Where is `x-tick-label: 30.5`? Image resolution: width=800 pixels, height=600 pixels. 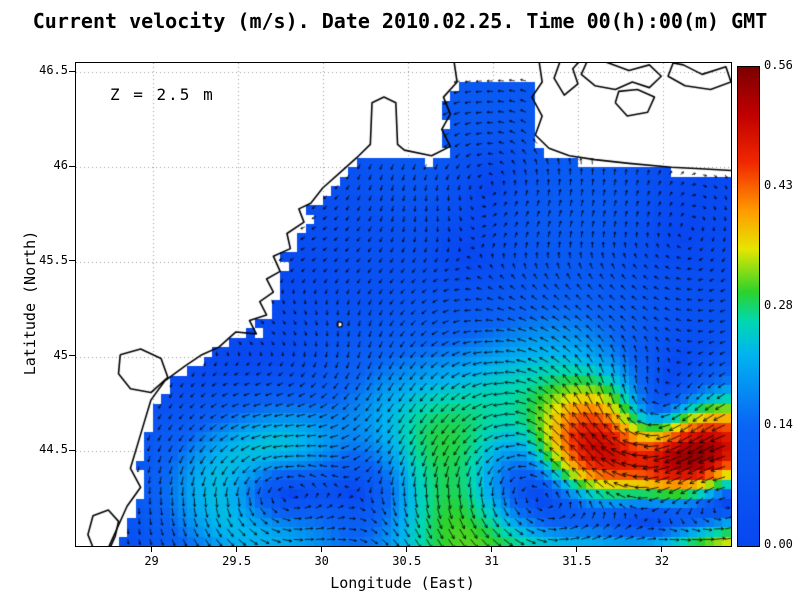
x-tick-label: 30.5 is located at coordinates (407, 561).